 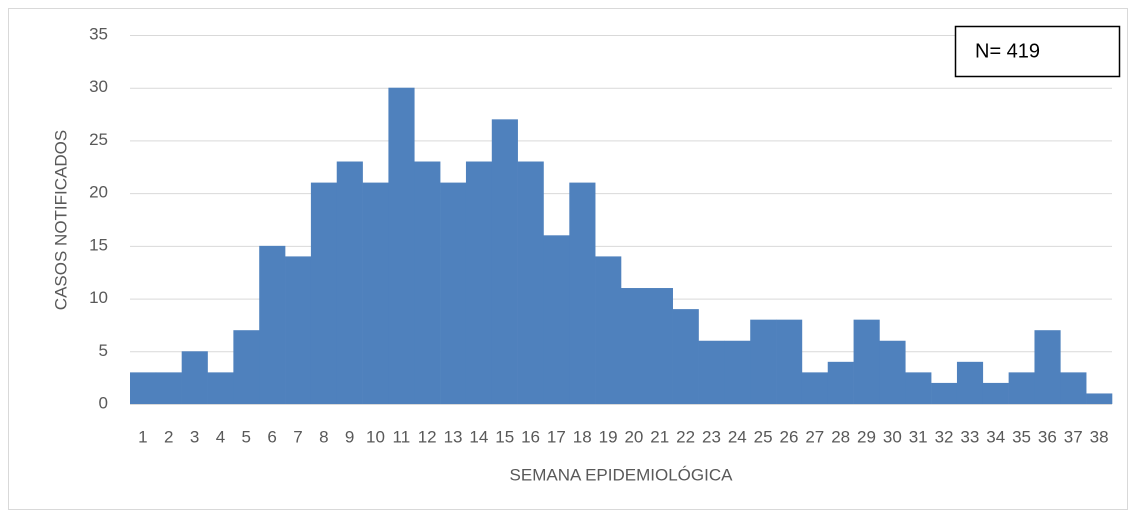 I want to click on x-tick-label: 24, so click(x=737, y=436).